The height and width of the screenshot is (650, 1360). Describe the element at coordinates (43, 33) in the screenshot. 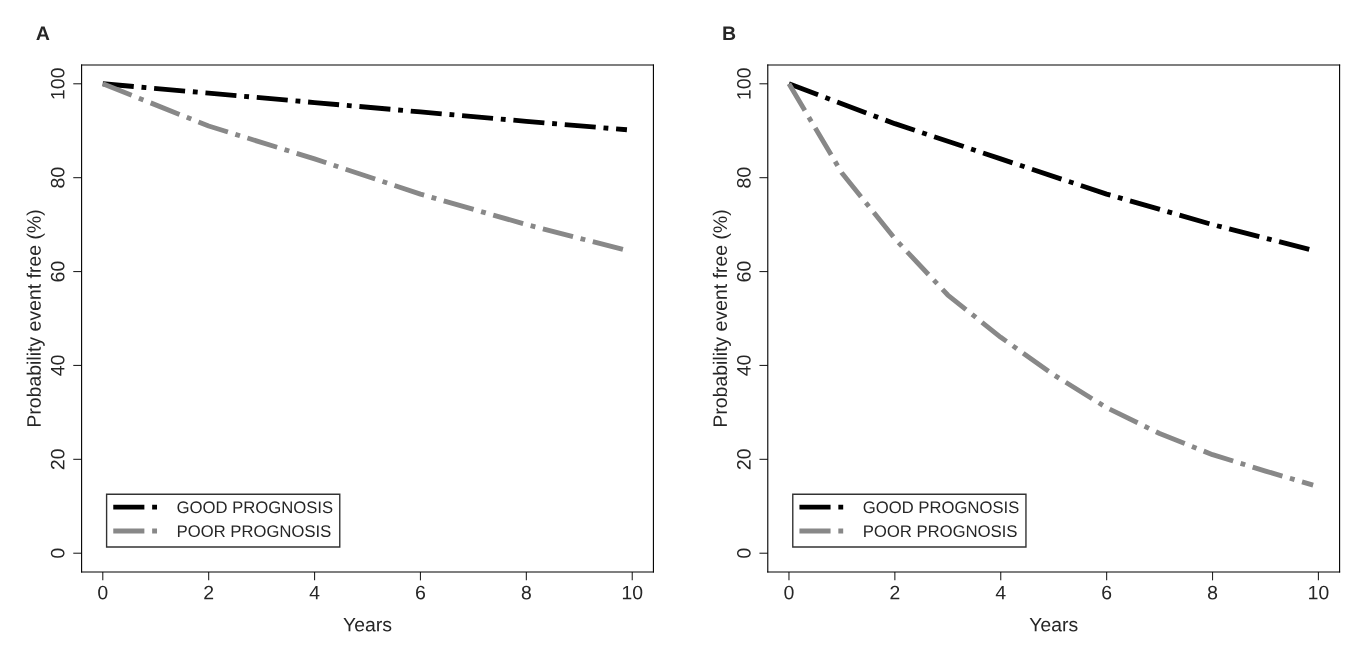

I see `chart-title: A` at that location.